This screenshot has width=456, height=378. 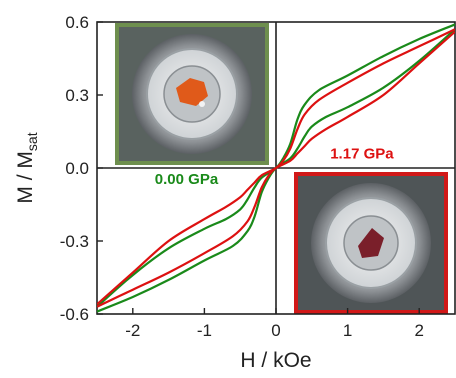 I want to click on y-axis-title: M / Msat, so click(x=27, y=167).